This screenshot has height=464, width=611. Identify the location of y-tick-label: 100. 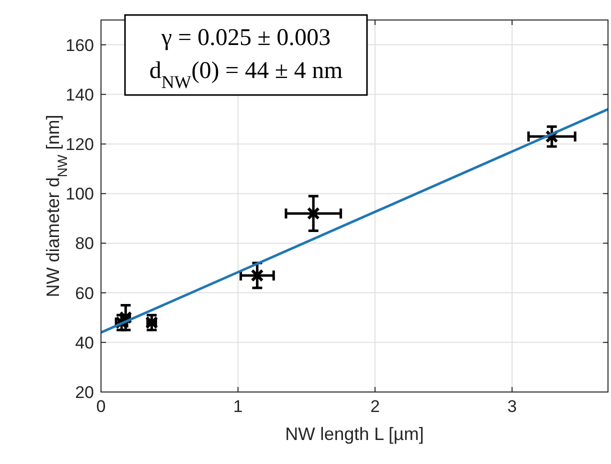
(80, 194).